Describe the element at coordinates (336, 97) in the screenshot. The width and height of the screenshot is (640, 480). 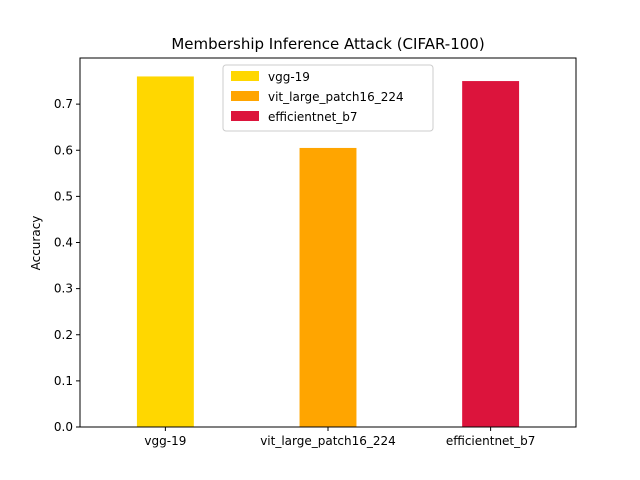
I see `legend-entry: vit_large_patch16_224` at that location.